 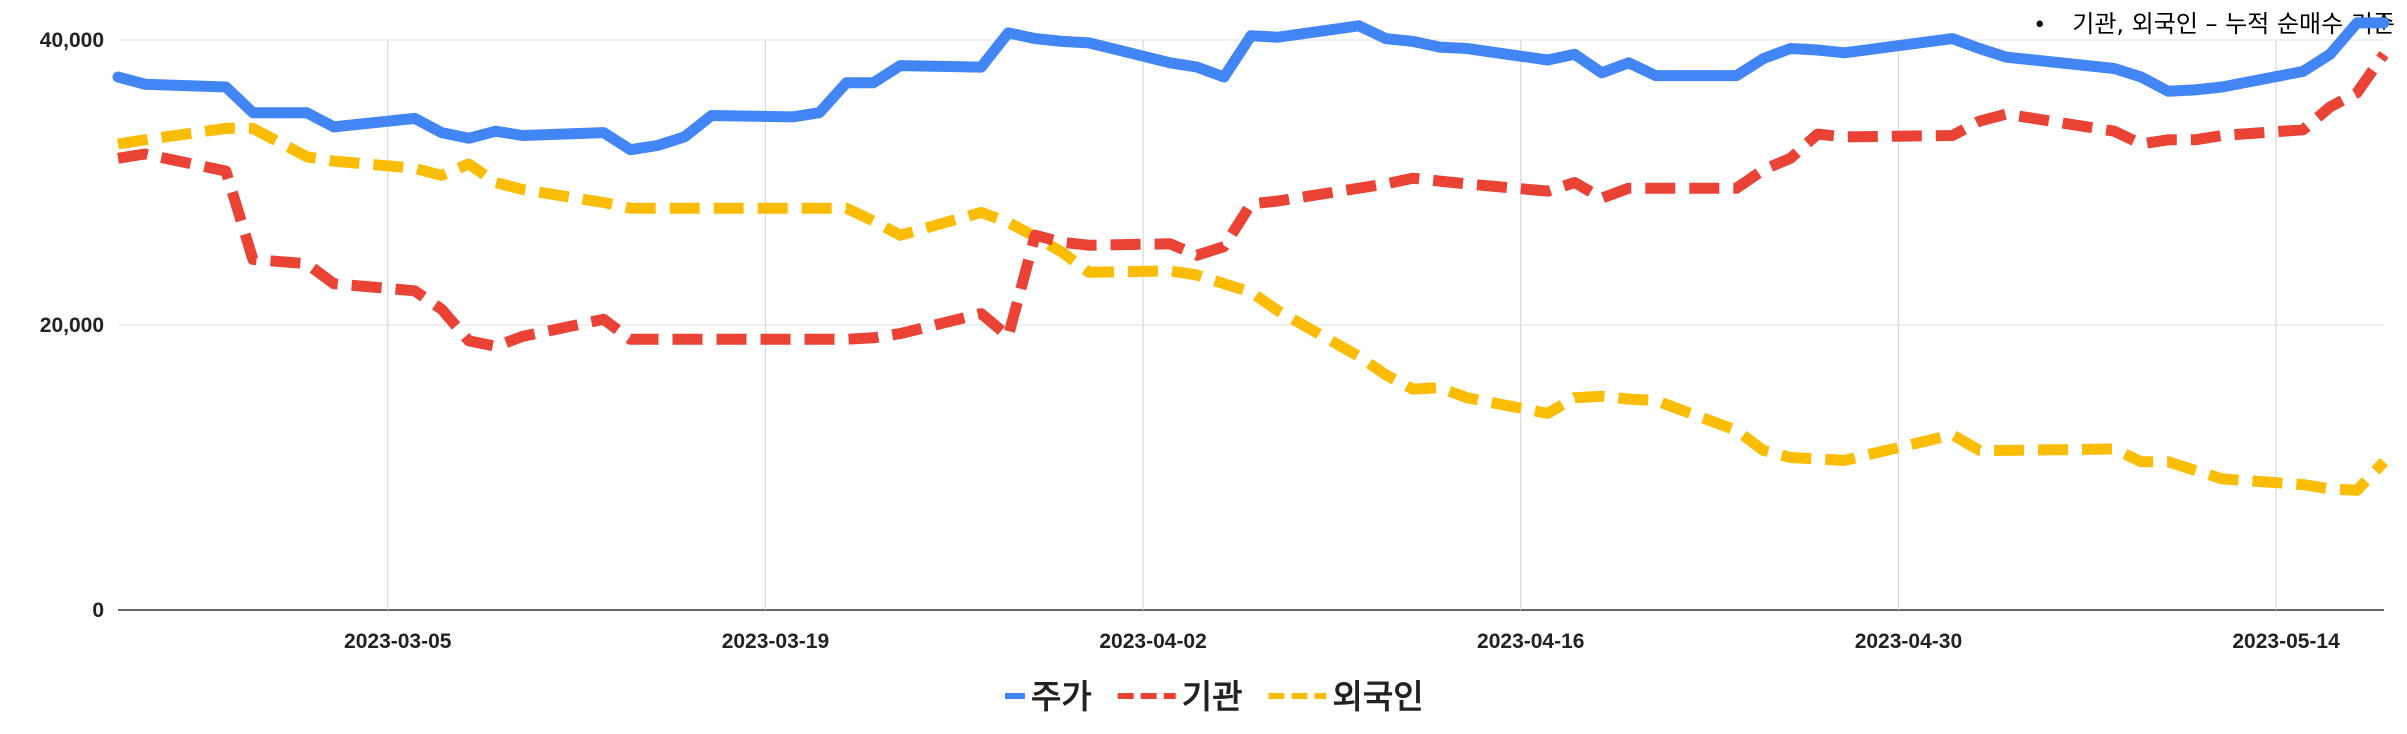 What do you see at coordinates (1061, 696) in the screenshot?
I see `legend-label: 주가` at bounding box center [1061, 696].